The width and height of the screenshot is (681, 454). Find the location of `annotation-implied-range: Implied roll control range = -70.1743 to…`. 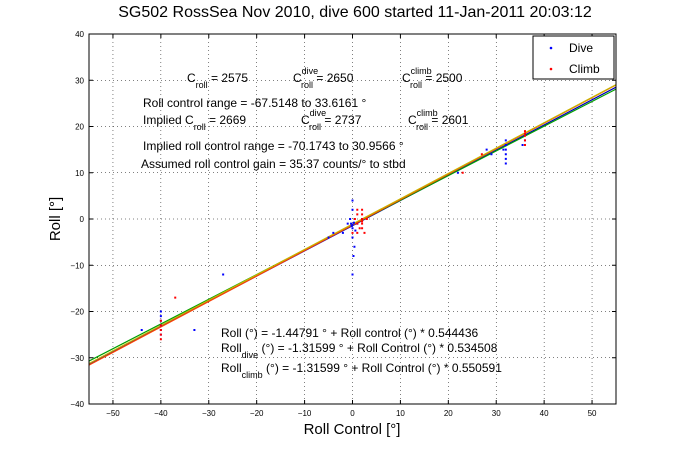

annotation-implied-range: Implied roll control range = -70.1743 to… is located at coordinates (273, 146).